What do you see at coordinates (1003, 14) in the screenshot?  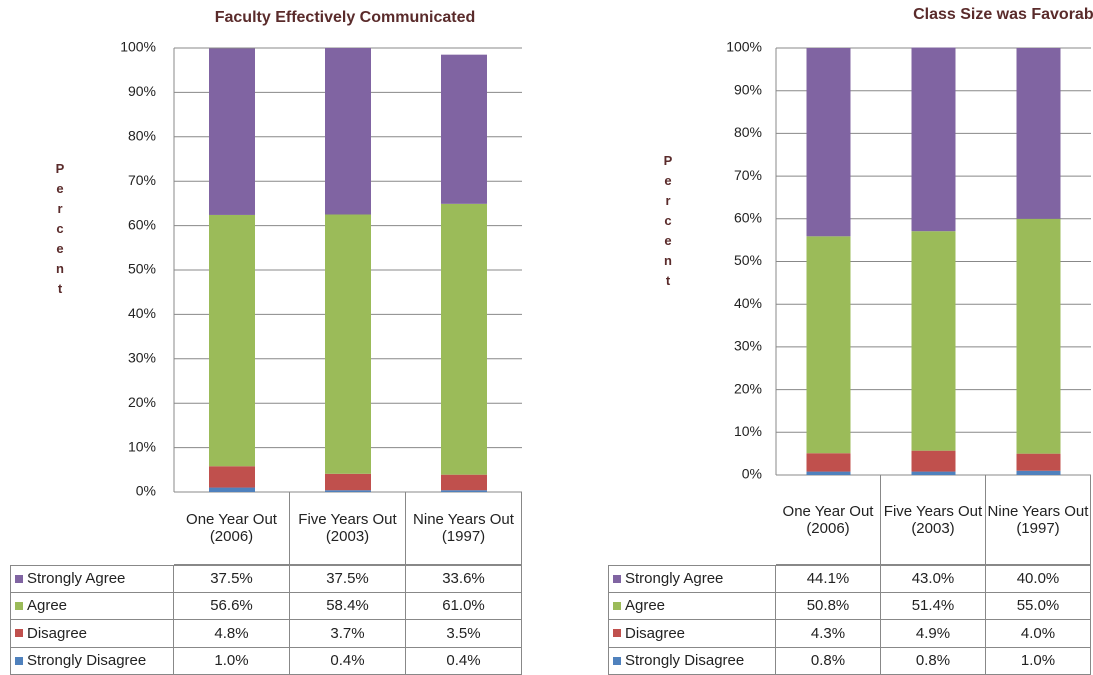 I see `chart-title: Class Size was Favorable` at bounding box center [1003, 14].